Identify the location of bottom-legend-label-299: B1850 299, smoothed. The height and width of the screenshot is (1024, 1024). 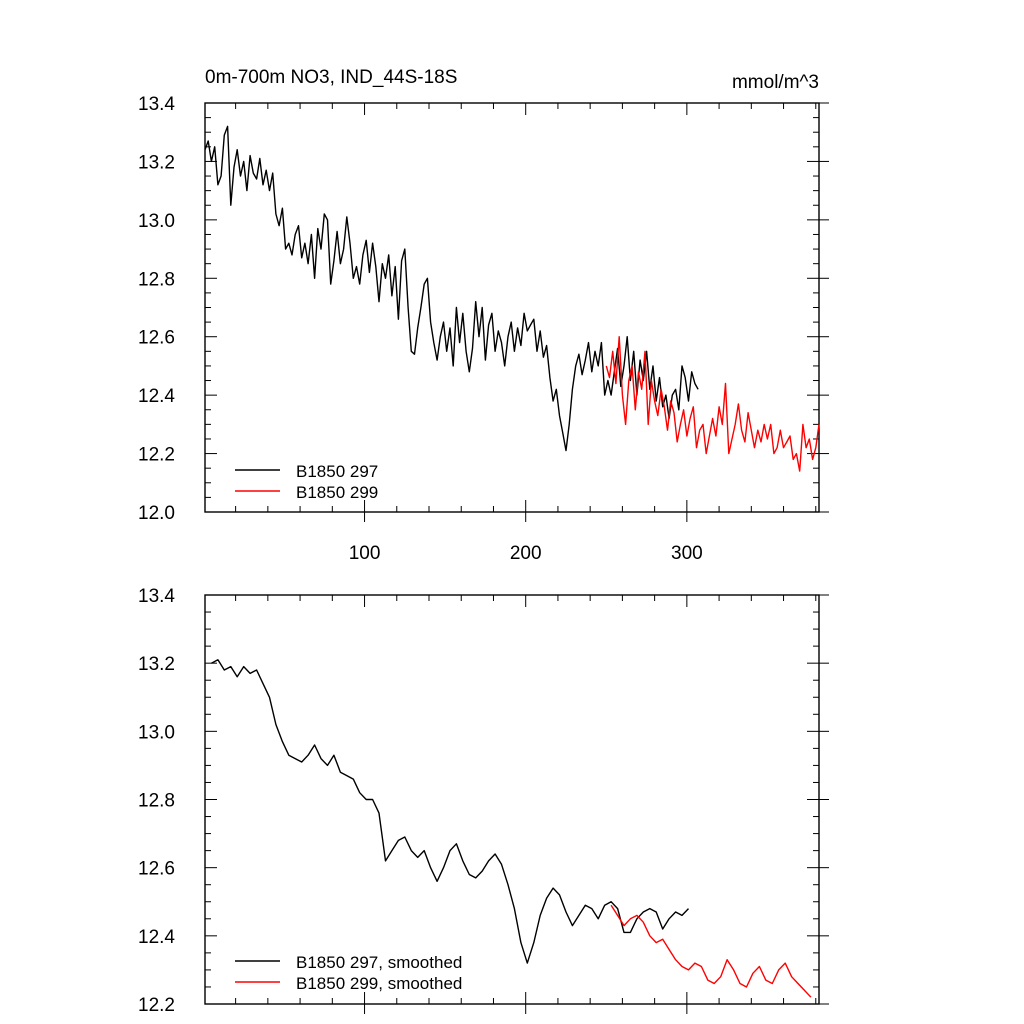
(379, 983).